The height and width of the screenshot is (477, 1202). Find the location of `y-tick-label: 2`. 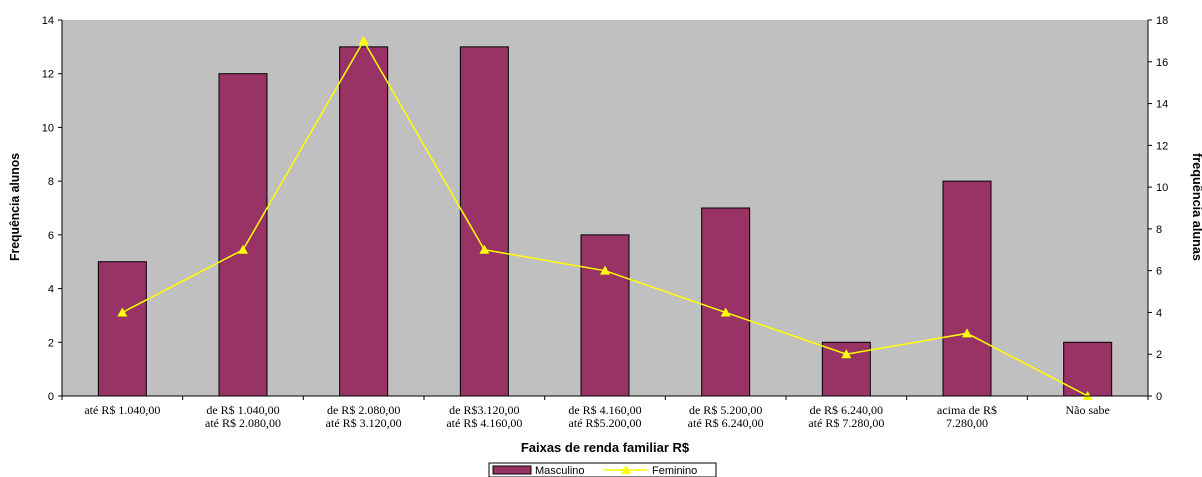

y-tick-label: 2 is located at coordinates (51, 343).